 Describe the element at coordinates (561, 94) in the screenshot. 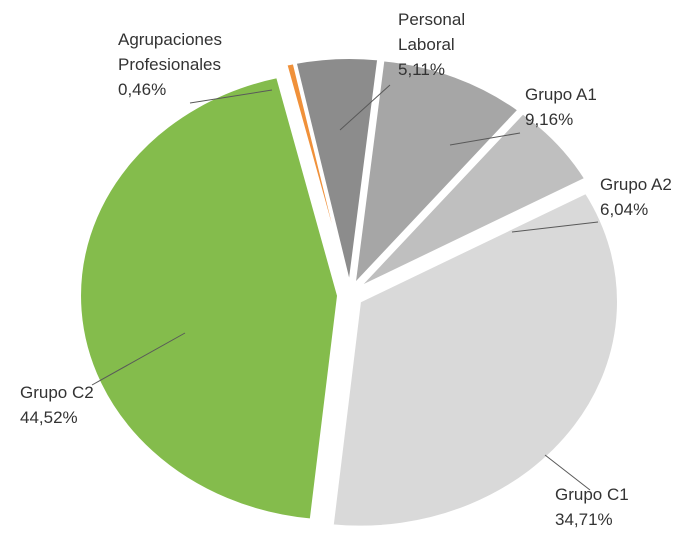

I see `slice-label: Grupo A1` at that location.